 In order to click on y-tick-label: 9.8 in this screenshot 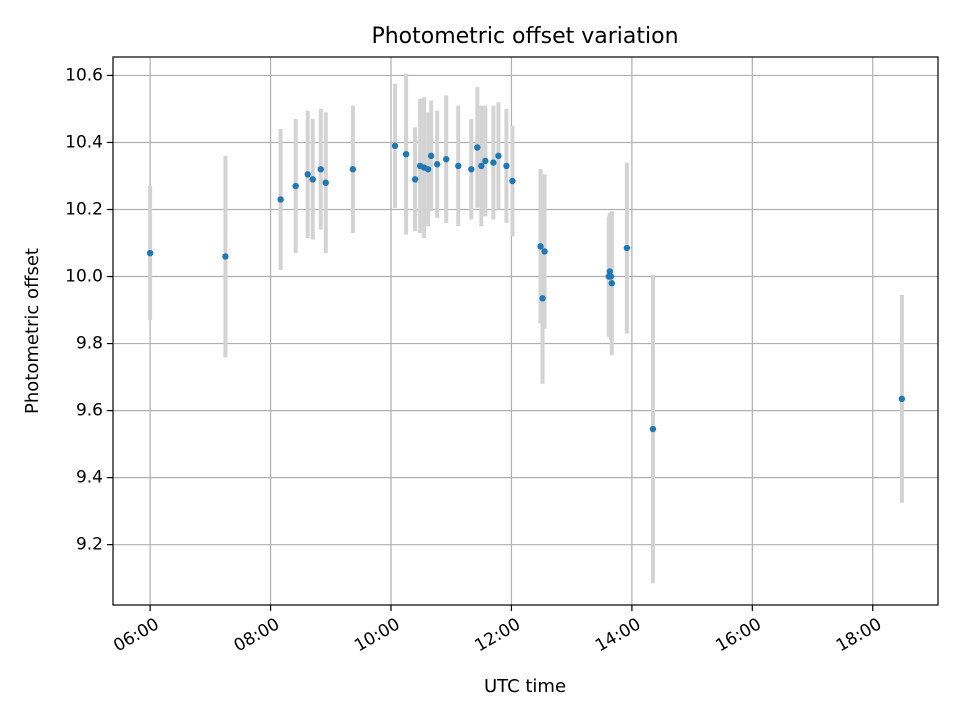, I will do `click(89, 344)`.